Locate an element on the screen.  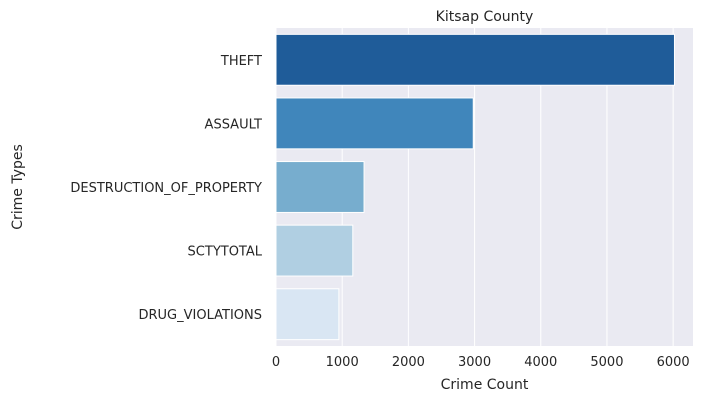
x-tick-label: 4000 is located at coordinates (540, 362).